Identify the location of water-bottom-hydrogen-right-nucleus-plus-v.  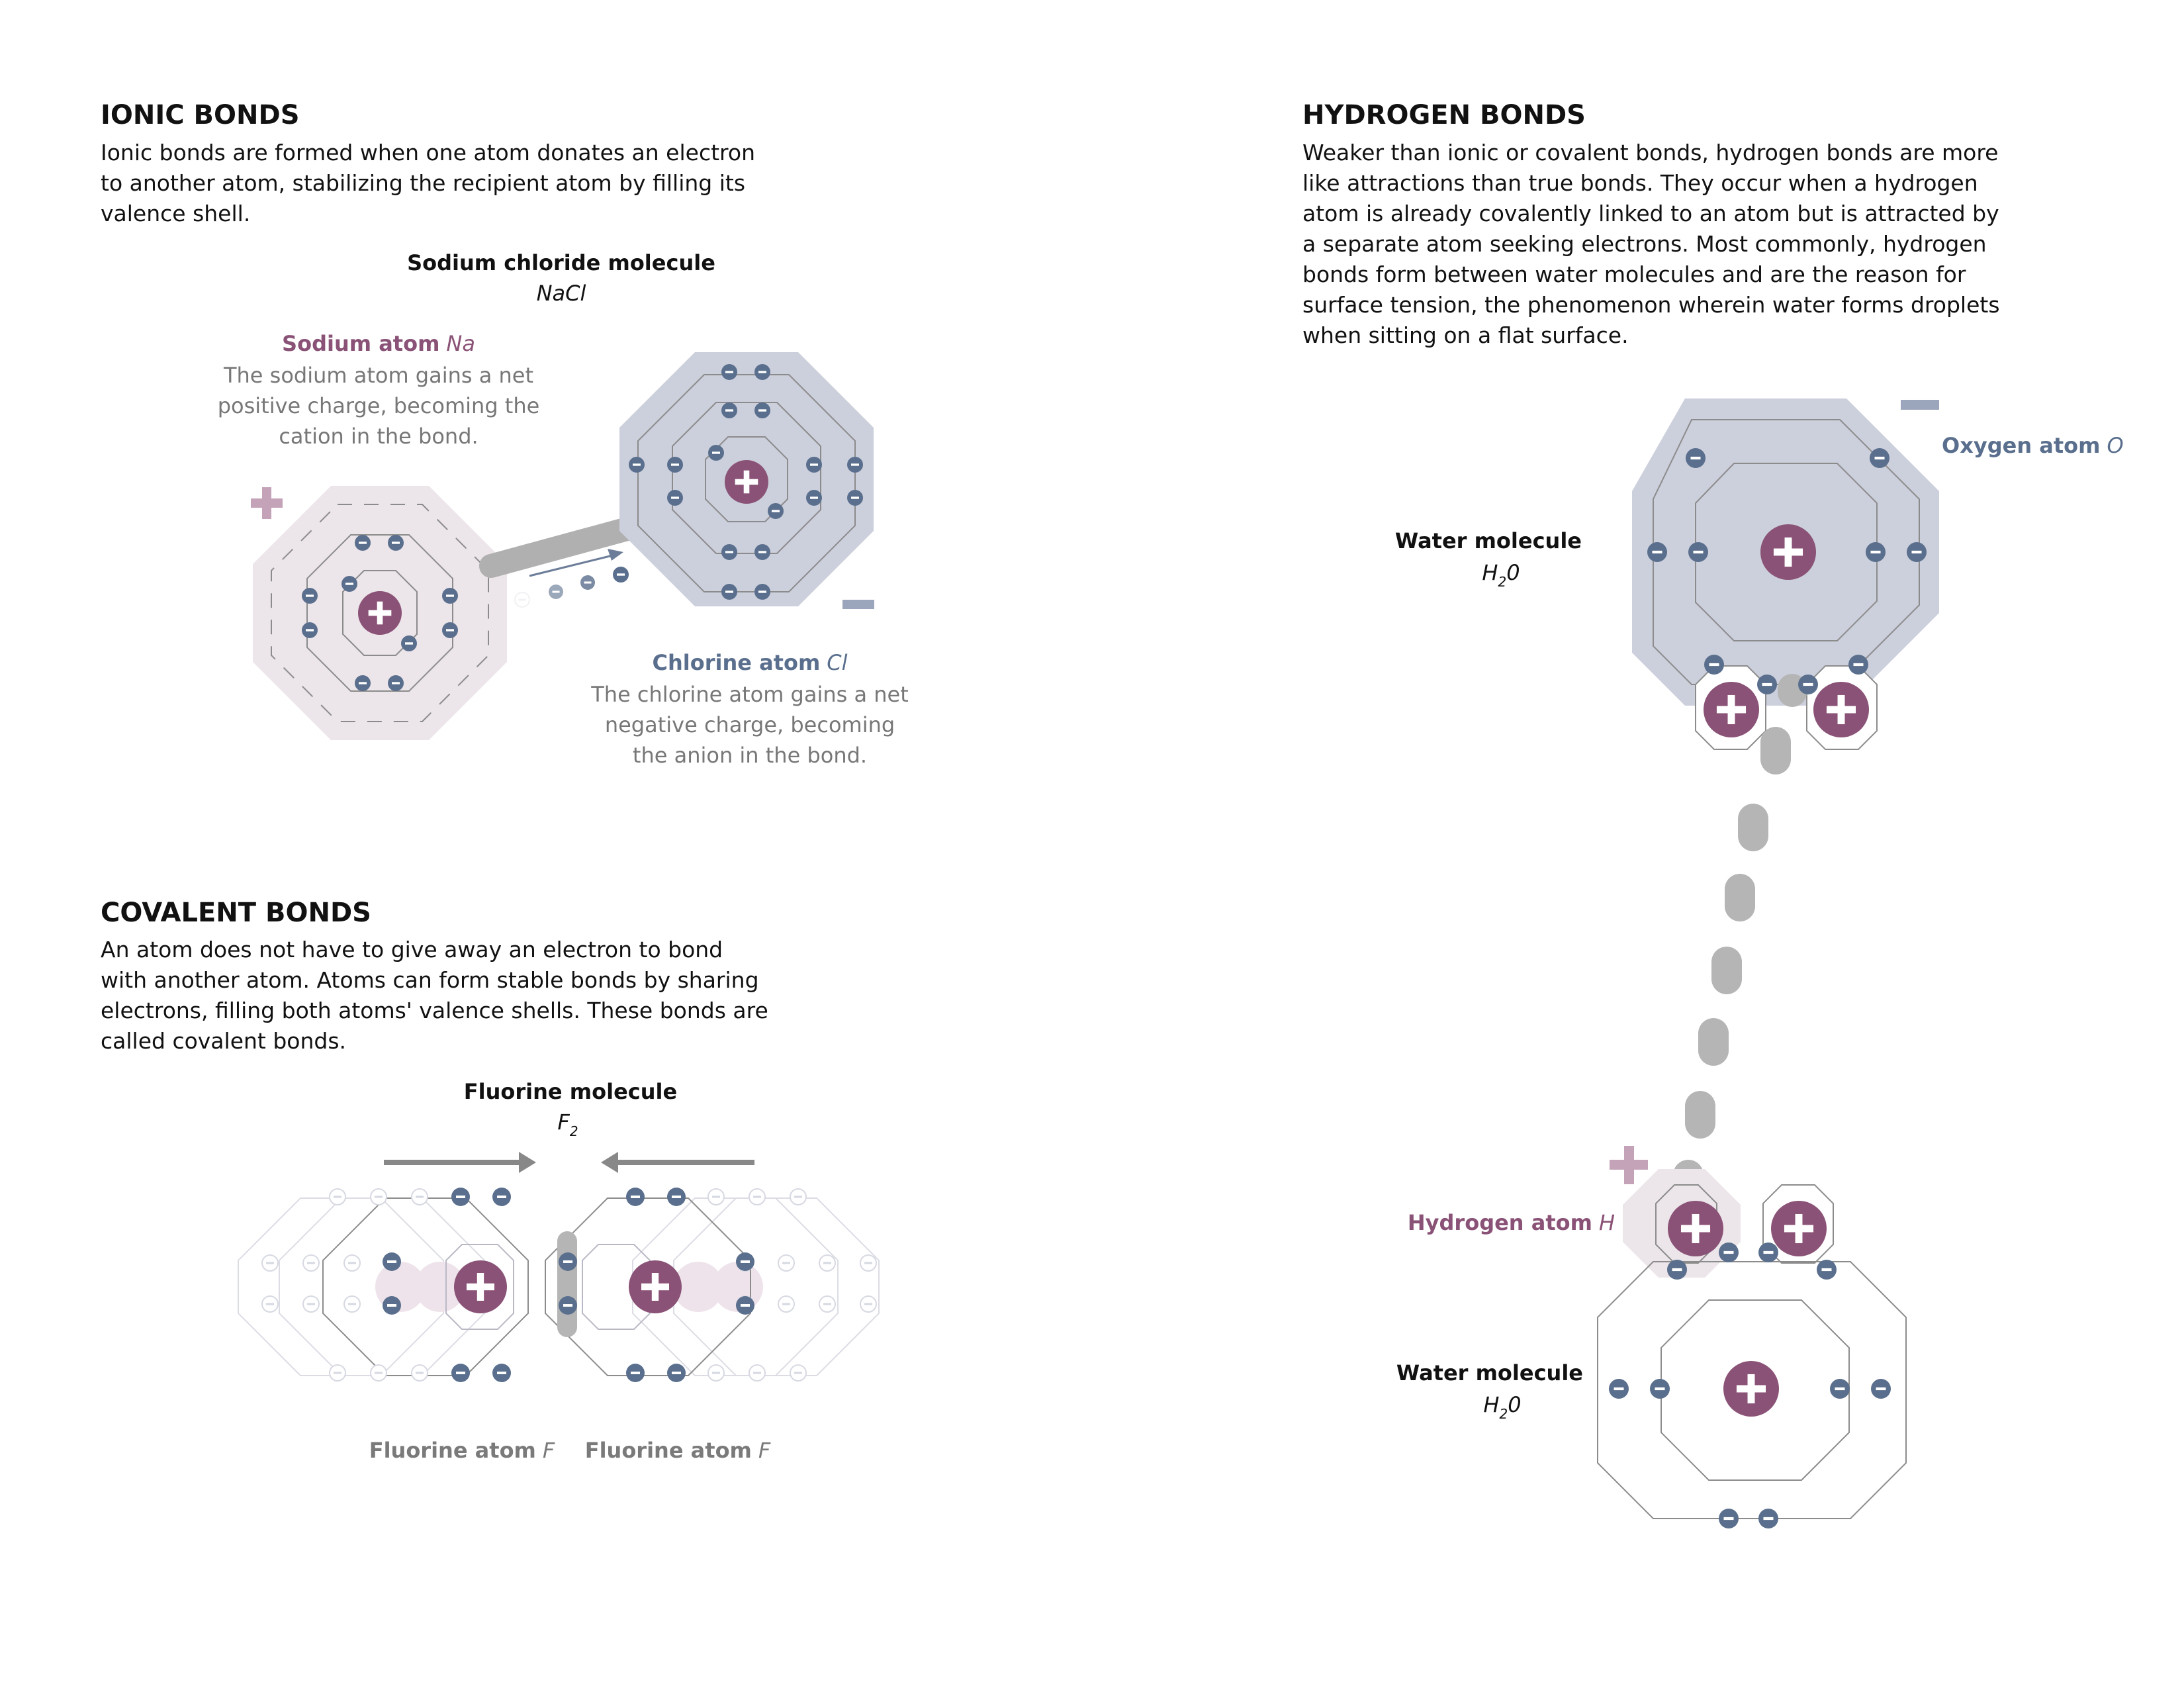
(1799, 1228).